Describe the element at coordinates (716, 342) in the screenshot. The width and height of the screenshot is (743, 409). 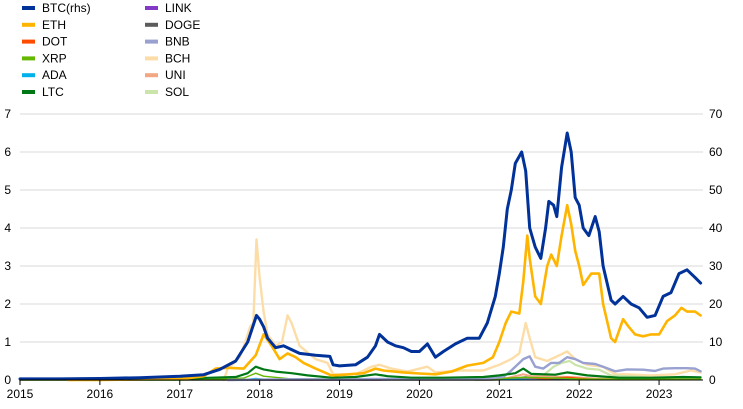
I see `right-tick-label: 10` at that location.